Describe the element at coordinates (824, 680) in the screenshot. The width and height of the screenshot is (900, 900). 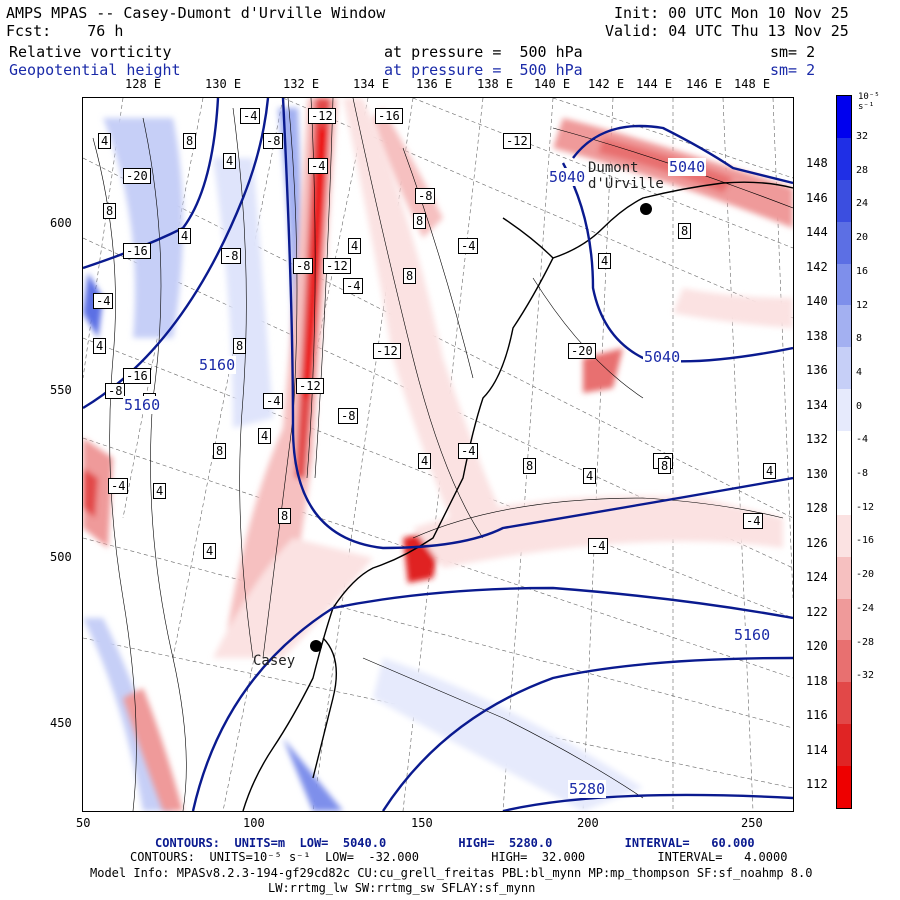
I see `right-lon-label: 118 E` at that location.